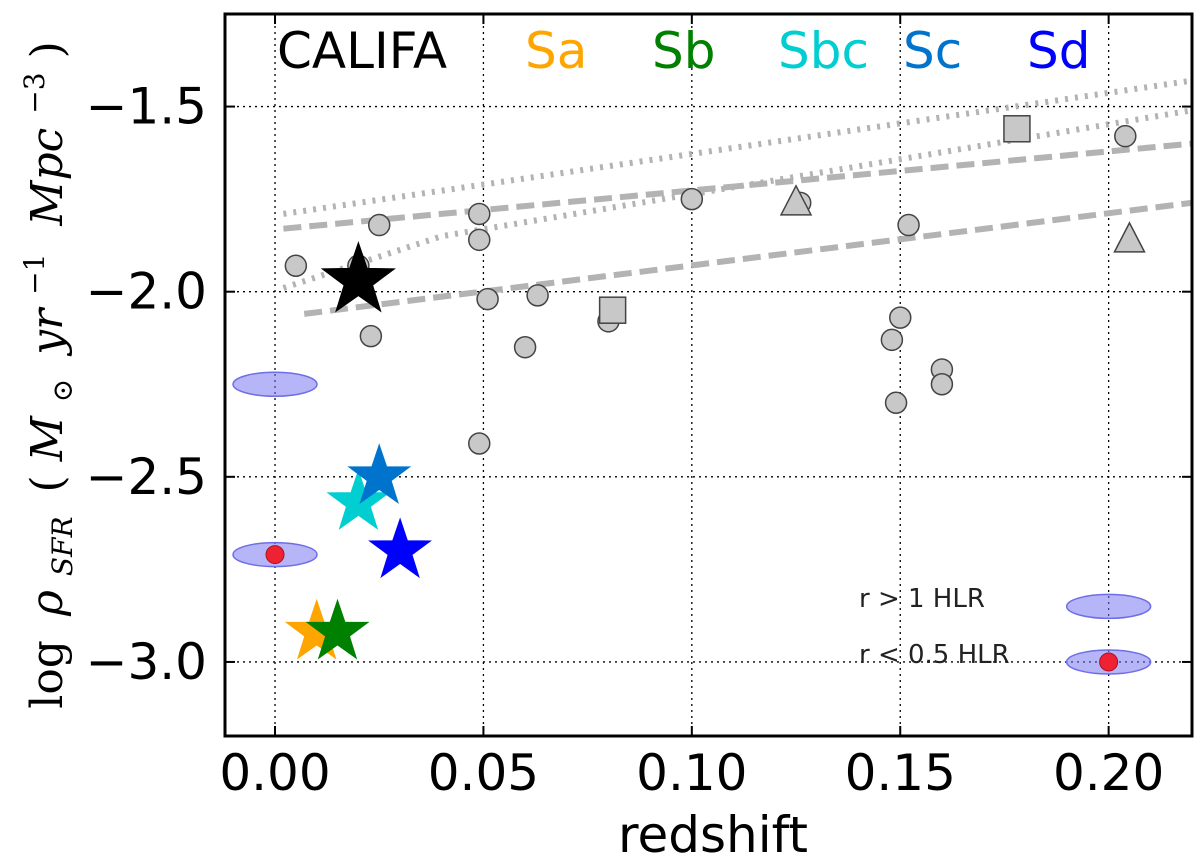 The image size is (1200, 864). Describe the element at coordinates (932, 51) in the screenshot. I see `legend-sc: Sc` at that location.